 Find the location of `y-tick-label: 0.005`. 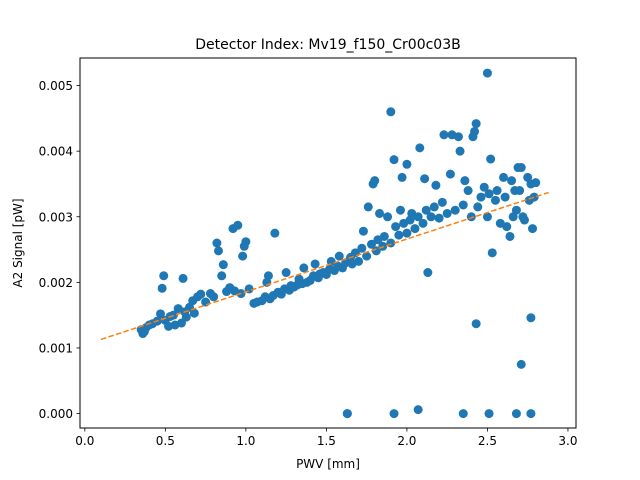

y-tick-label: 0.005 is located at coordinates (56, 86).